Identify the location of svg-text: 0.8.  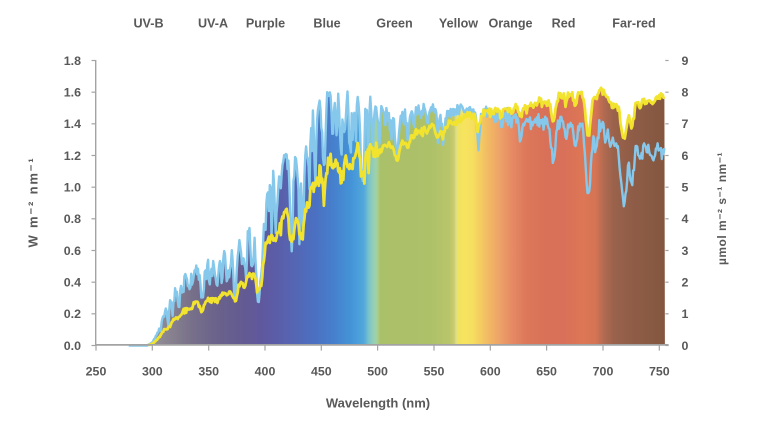
(72, 219).